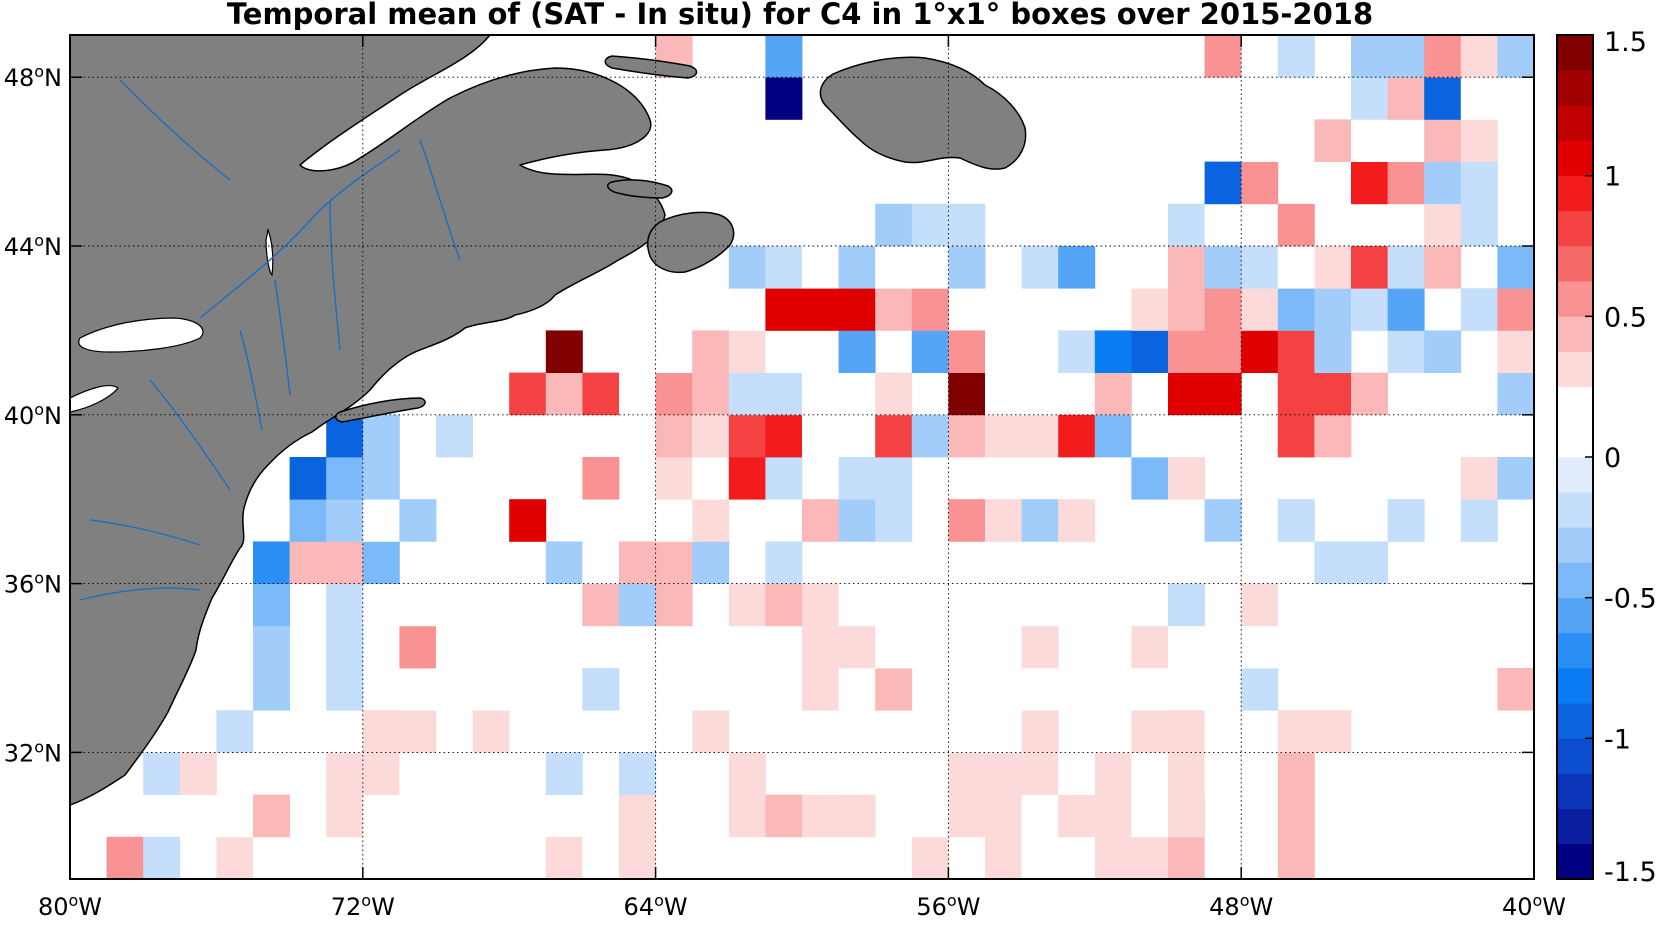 The width and height of the screenshot is (1670, 938). I want to click on x-tick-label: 80oW, so click(70, 906).